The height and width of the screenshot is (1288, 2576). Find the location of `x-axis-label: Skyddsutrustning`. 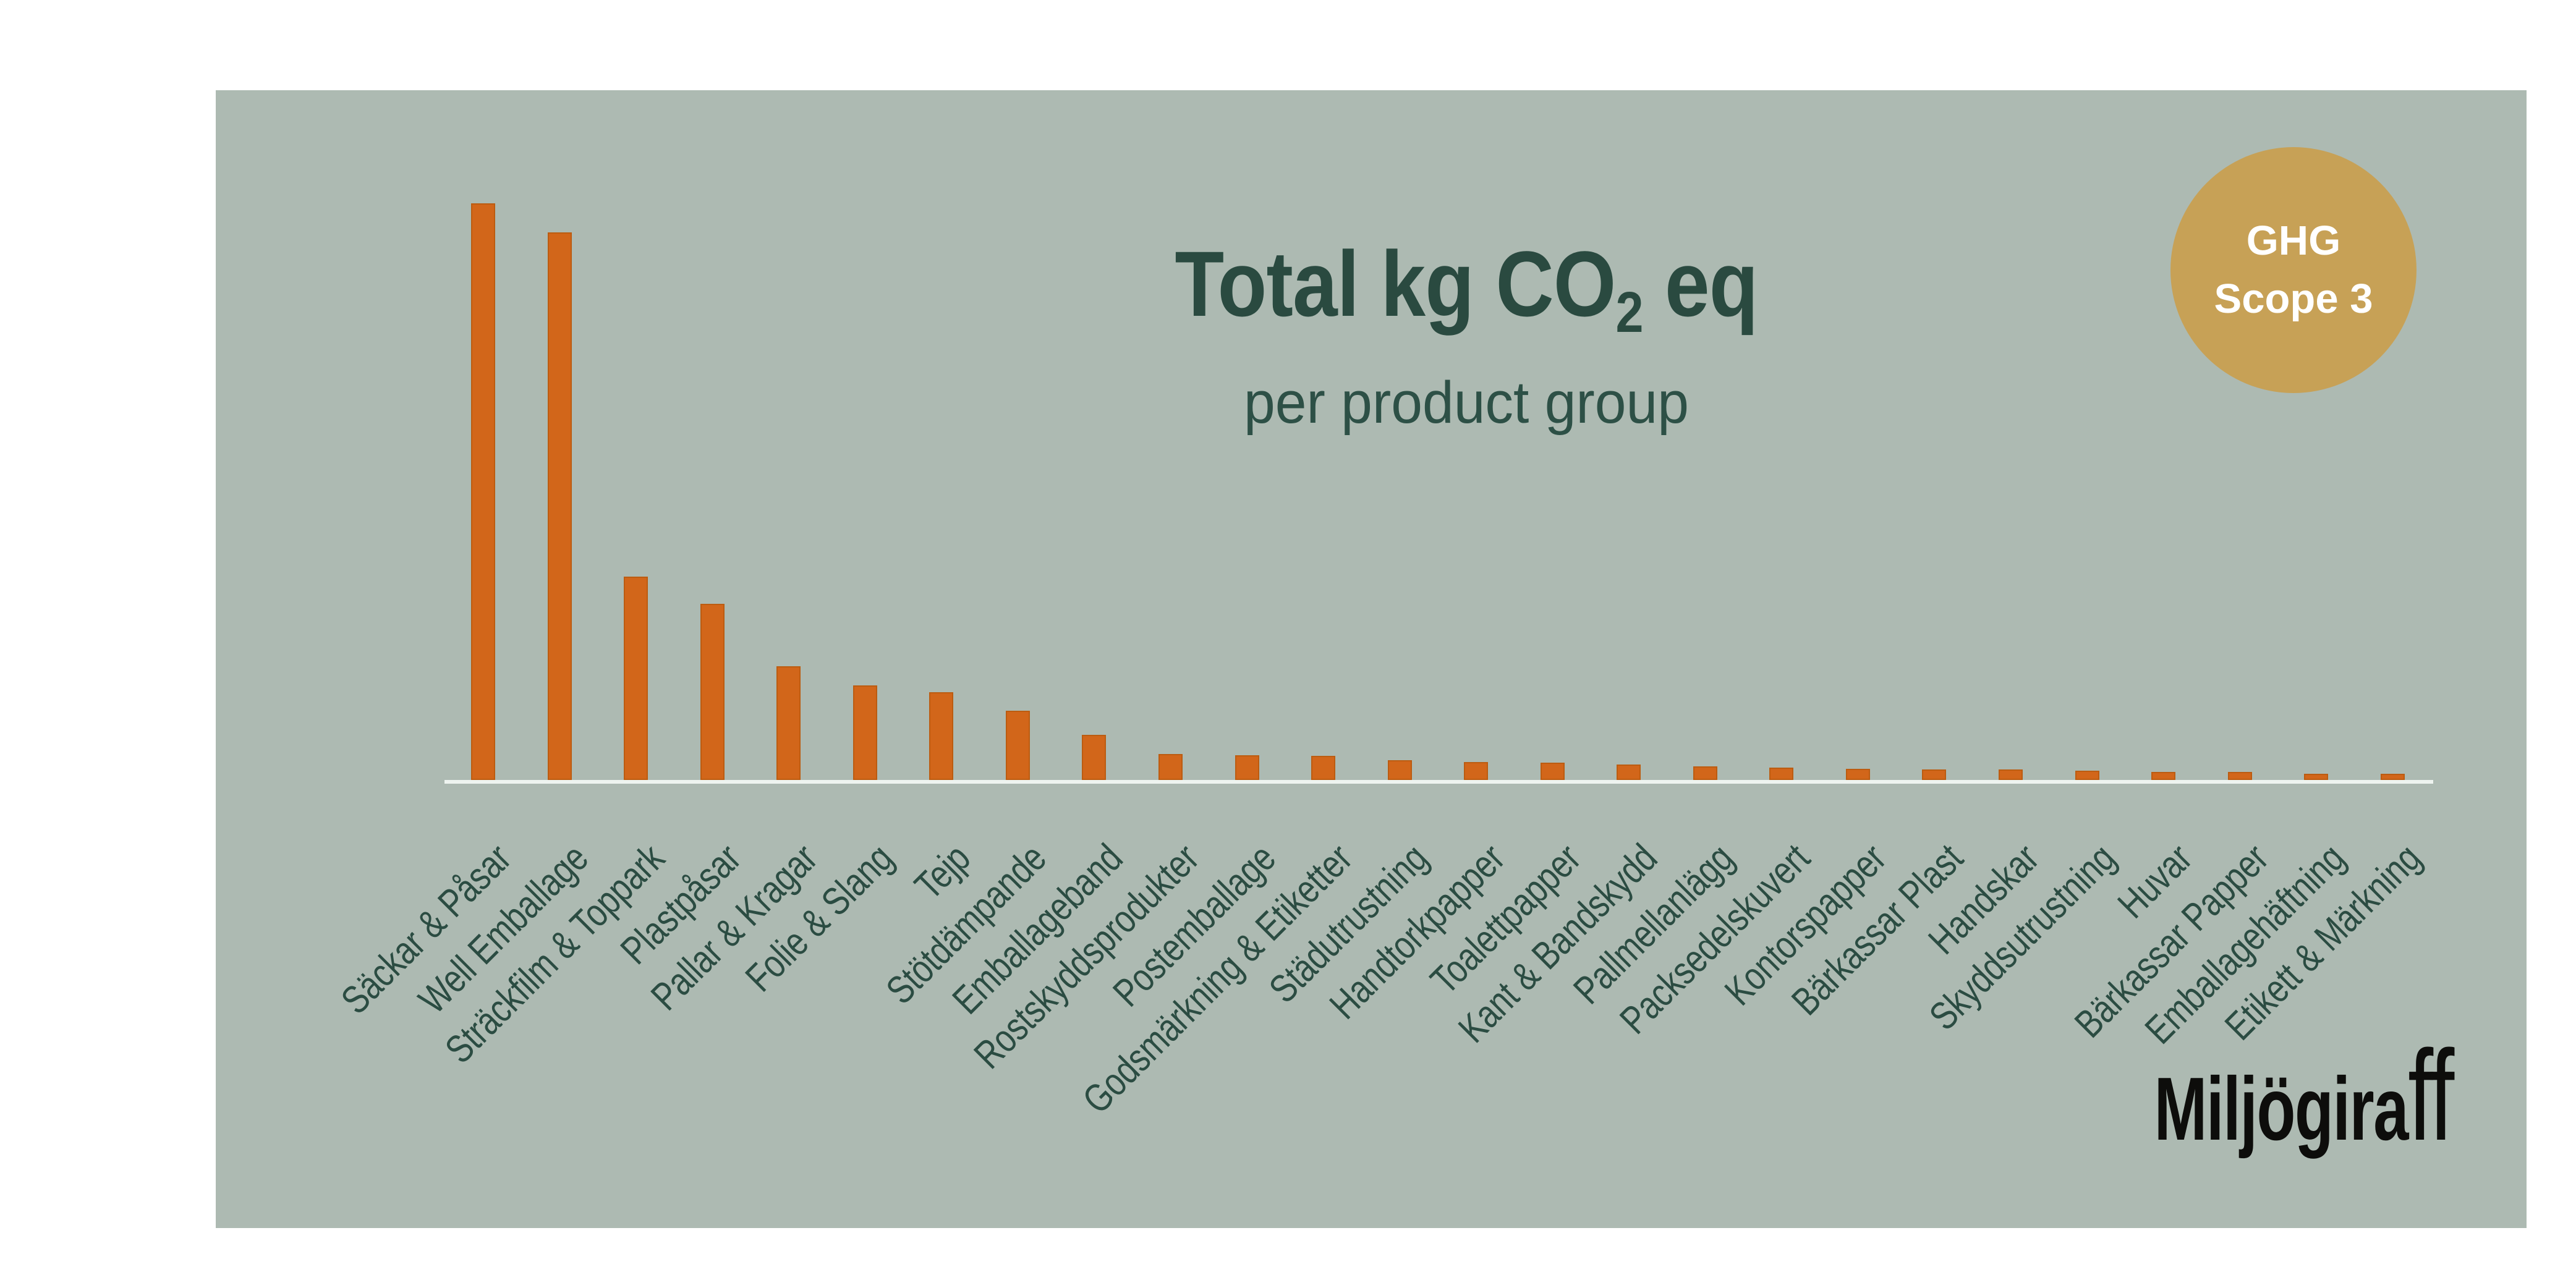

x-axis-label: Skyddsutrustning is located at coordinates (2022, 937).